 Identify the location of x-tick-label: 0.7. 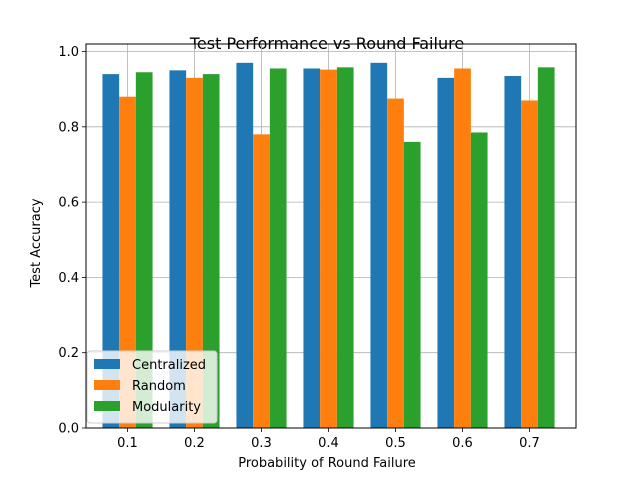
(529, 443).